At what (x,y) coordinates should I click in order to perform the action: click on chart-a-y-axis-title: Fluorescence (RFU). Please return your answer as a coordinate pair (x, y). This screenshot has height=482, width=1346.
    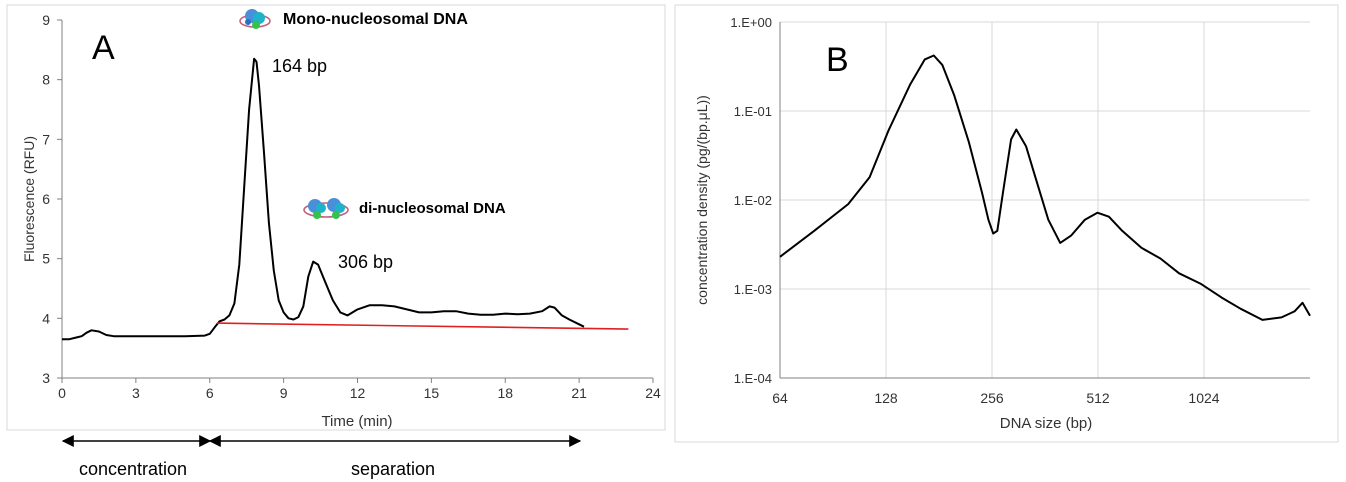
    Looking at the image, I should click on (29, 199).